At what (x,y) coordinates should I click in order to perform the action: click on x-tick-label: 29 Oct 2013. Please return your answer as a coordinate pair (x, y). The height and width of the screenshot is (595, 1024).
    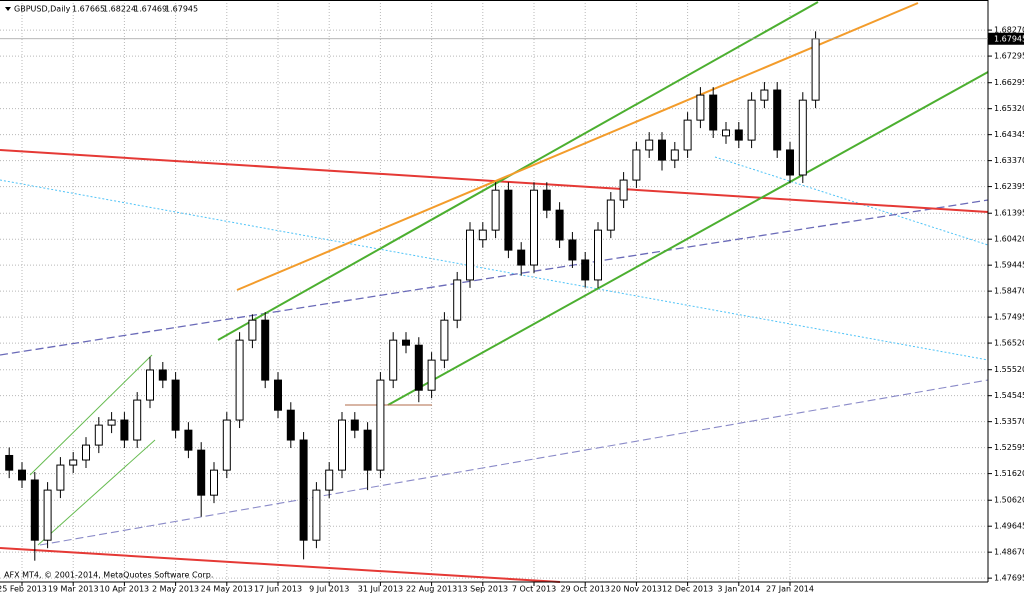
    Looking at the image, I should click on (584, 589).